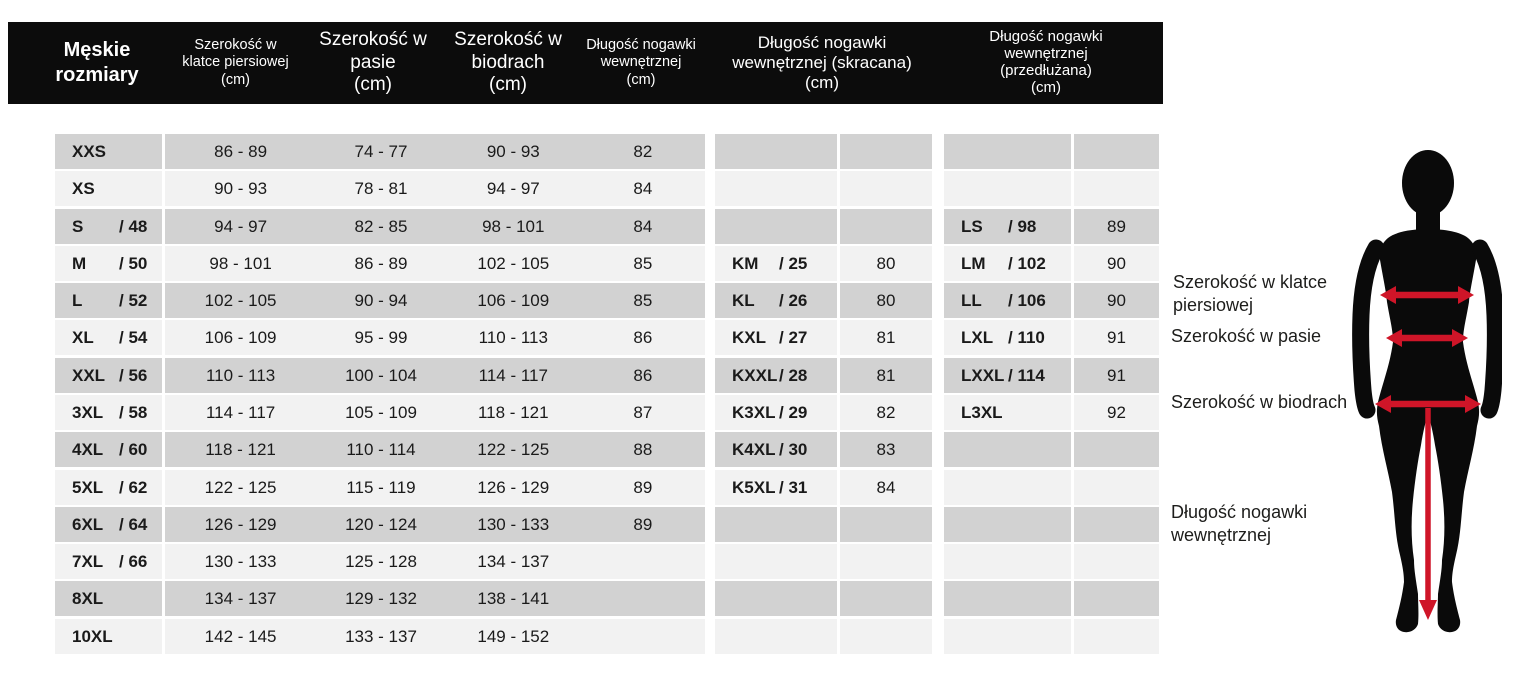 The image size is (1515, 681). What do you see at coordinates (754, 487) in the screenshot?
I see `size-code: K5XL` at bounding box center [754, 487].